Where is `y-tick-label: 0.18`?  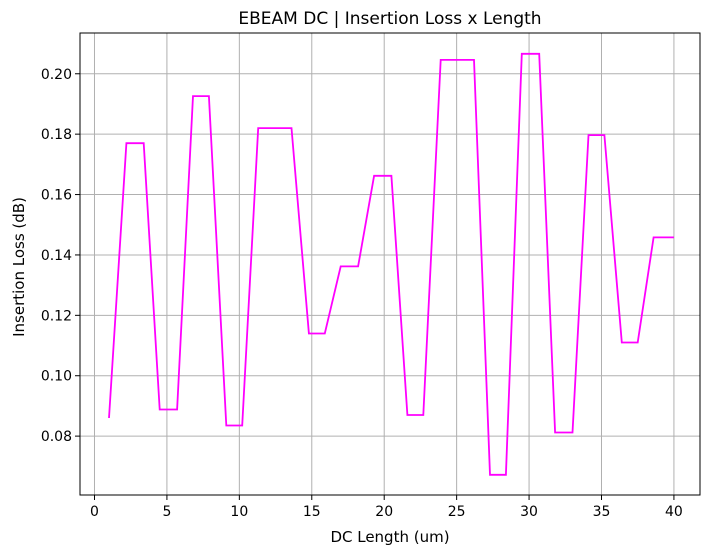 y-tick-label: 0.18 is located at coordinates (56, 135).